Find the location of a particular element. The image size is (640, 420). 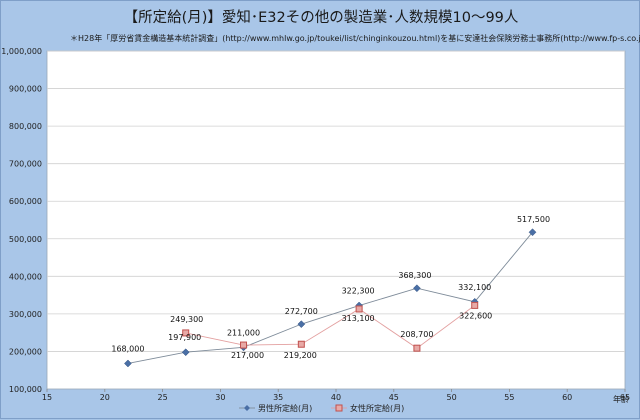

y-tick-label: 400,000 is located at coordinates (25, 276).